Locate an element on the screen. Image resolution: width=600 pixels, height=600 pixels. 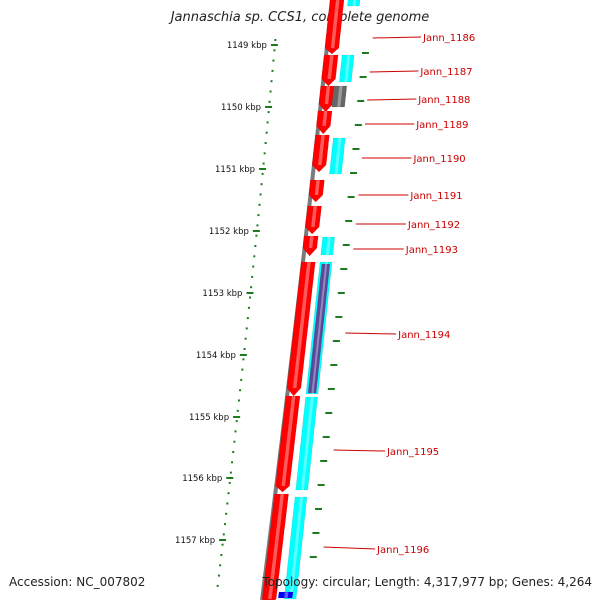
gene-label: Jann_1186 is located at coordinates (448, 38).